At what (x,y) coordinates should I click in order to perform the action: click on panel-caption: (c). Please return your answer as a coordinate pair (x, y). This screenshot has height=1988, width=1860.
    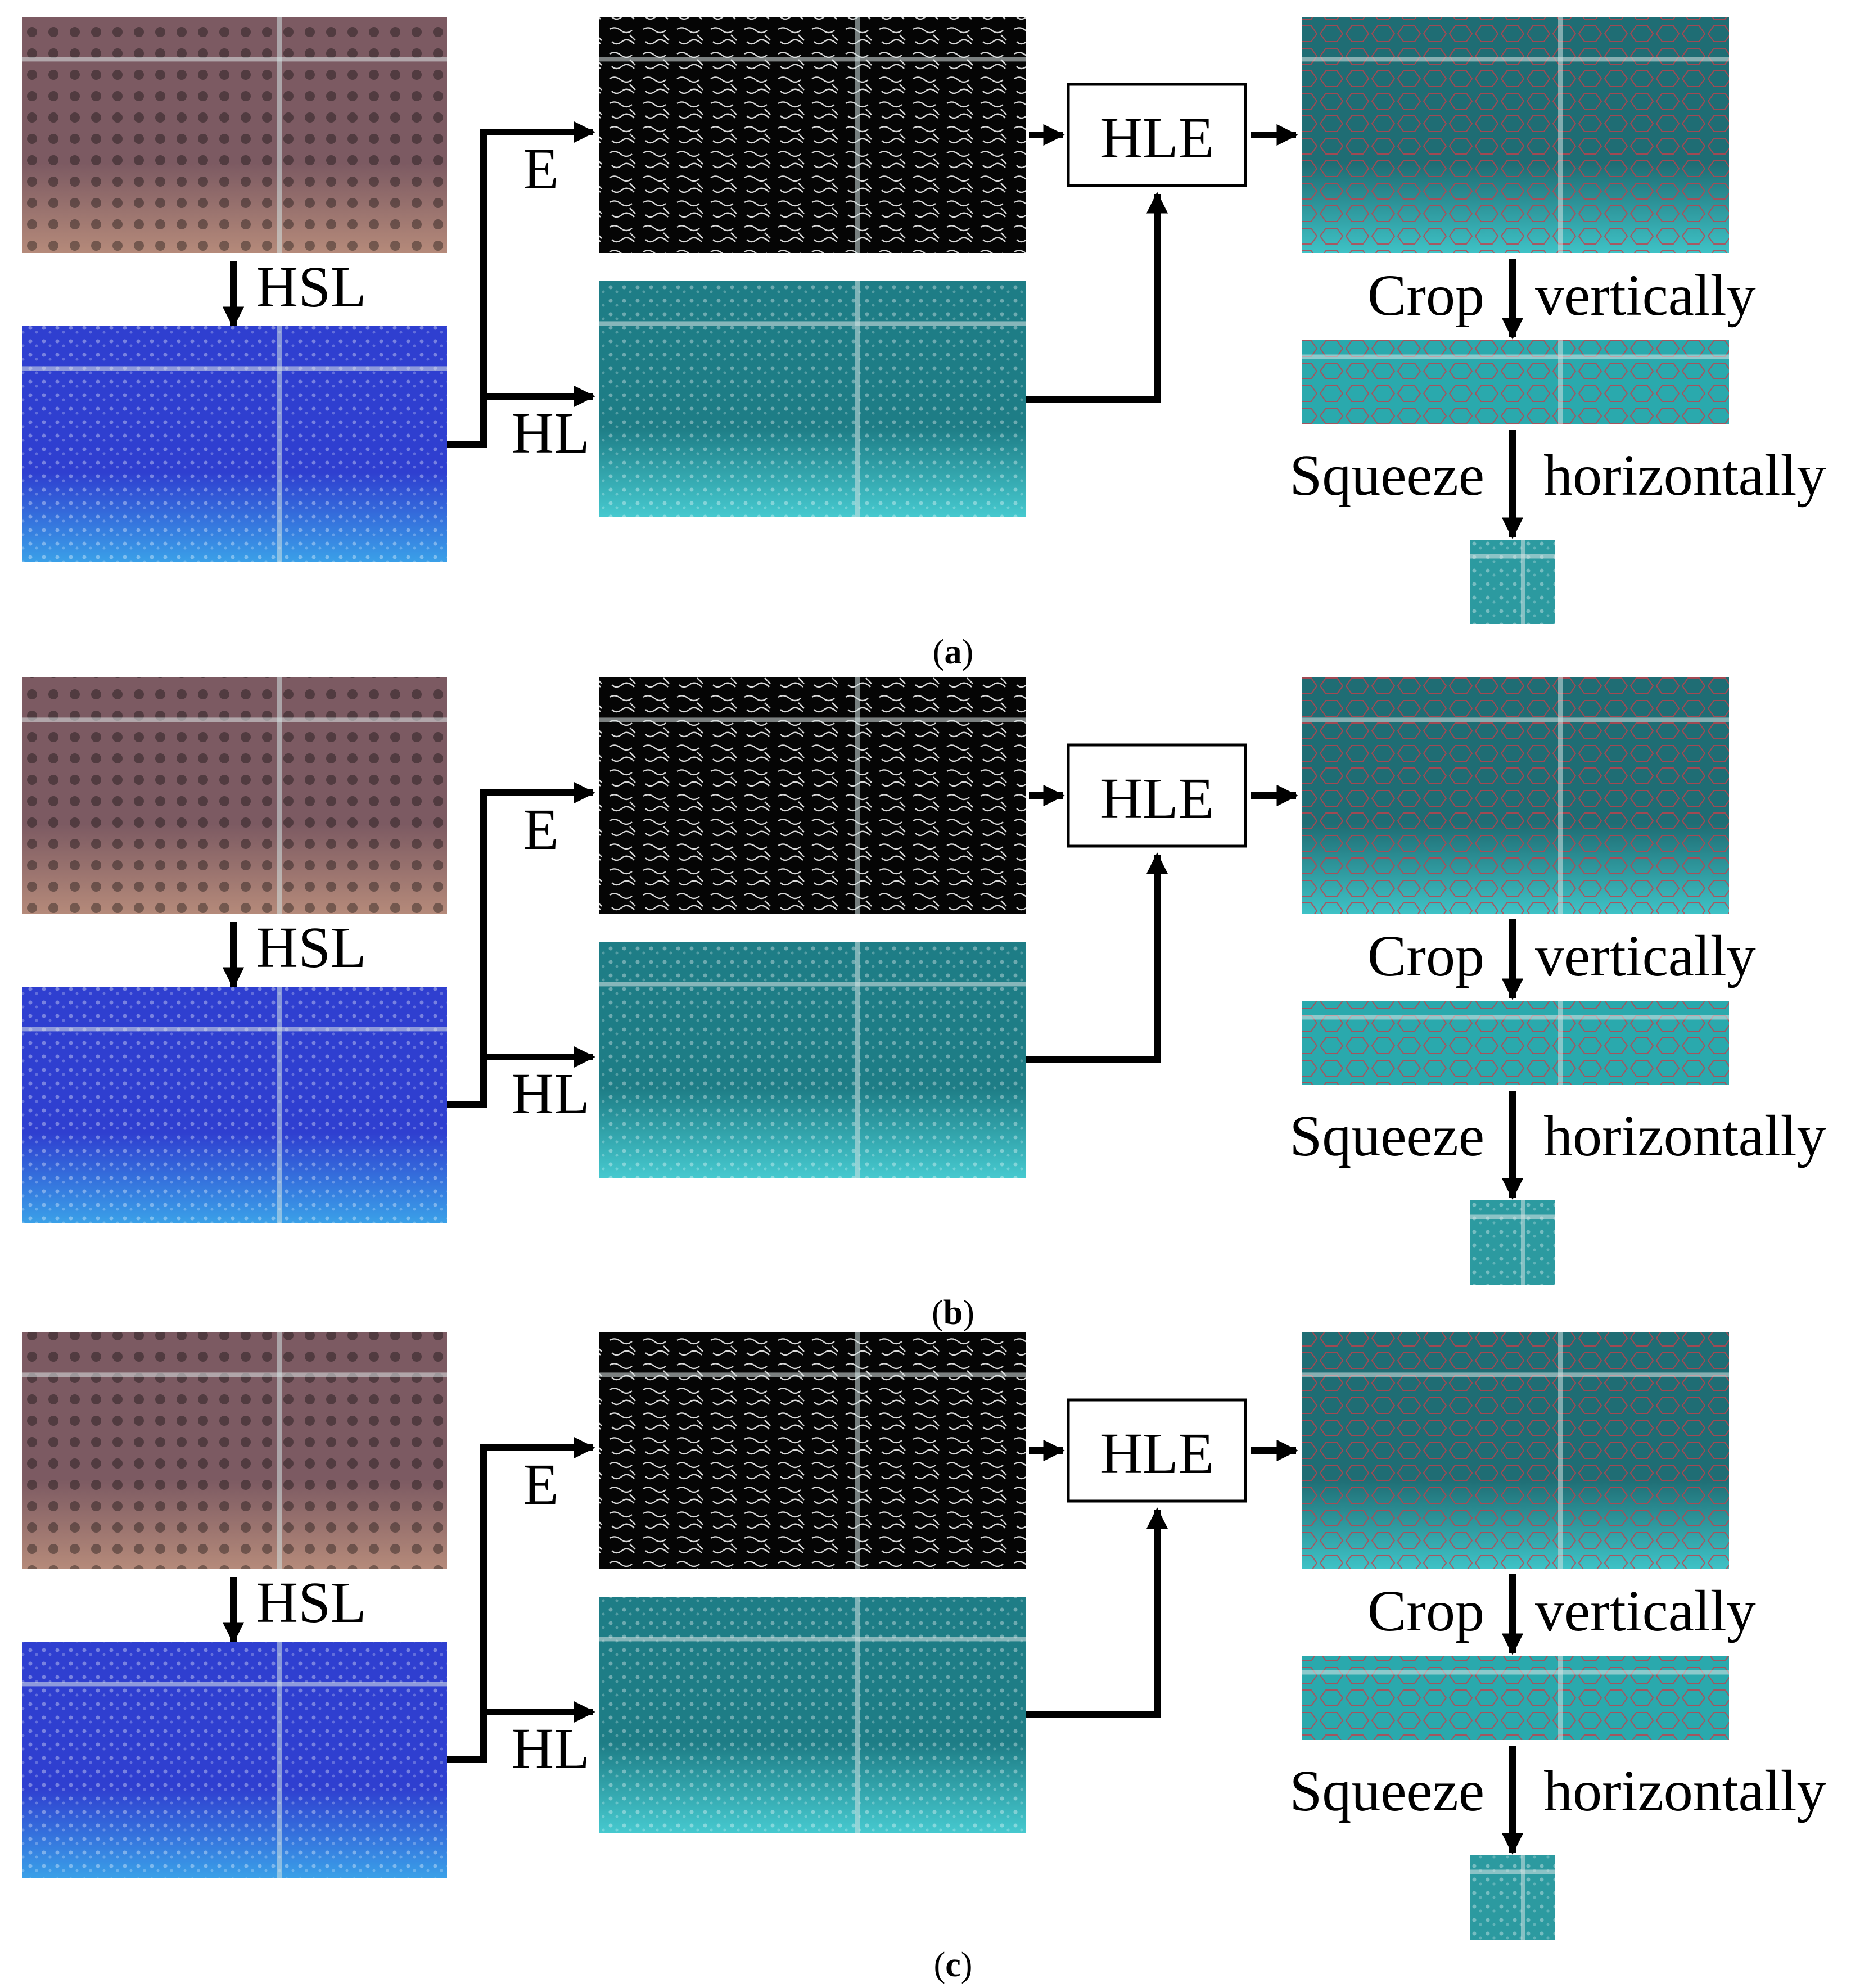
    Looking at the image, I should click on (953, 1965).